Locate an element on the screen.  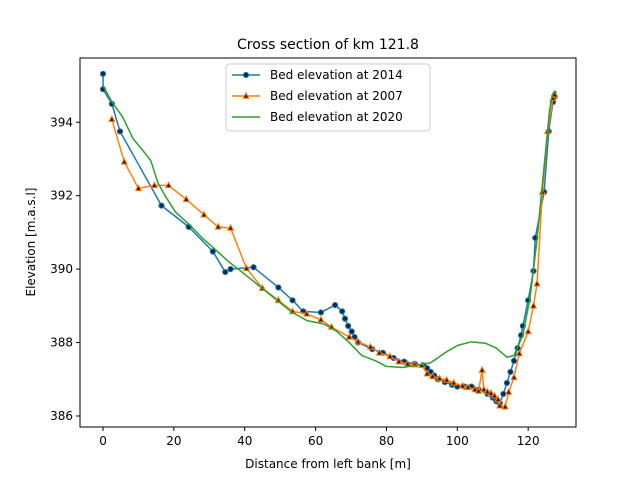
x-axis-label: Distance from left bank [m] is located at coordinates (328, 464).